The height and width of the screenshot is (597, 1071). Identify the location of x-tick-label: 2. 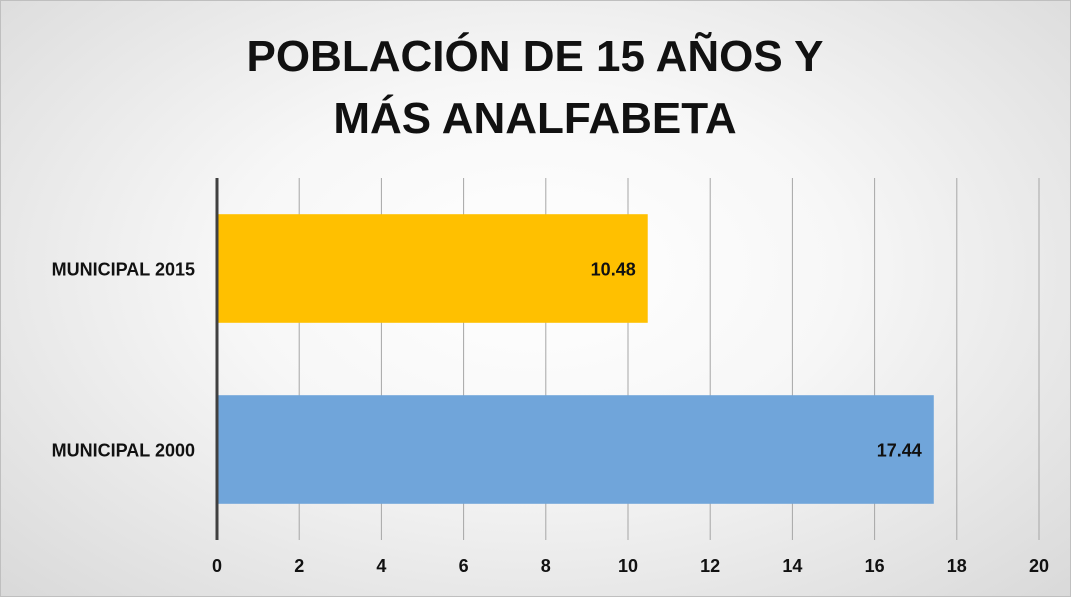
(299, 566).